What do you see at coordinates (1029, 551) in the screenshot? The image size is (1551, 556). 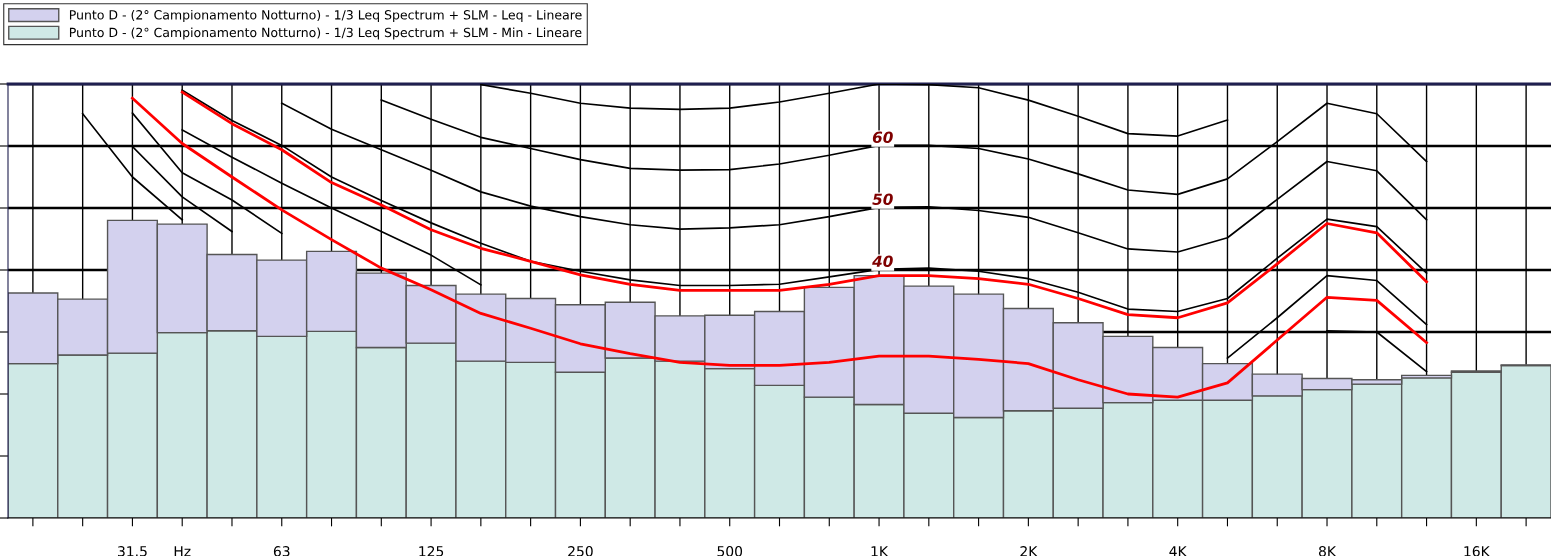 I see `x-tick-label: 2K` at bounding box center [1029, 551].